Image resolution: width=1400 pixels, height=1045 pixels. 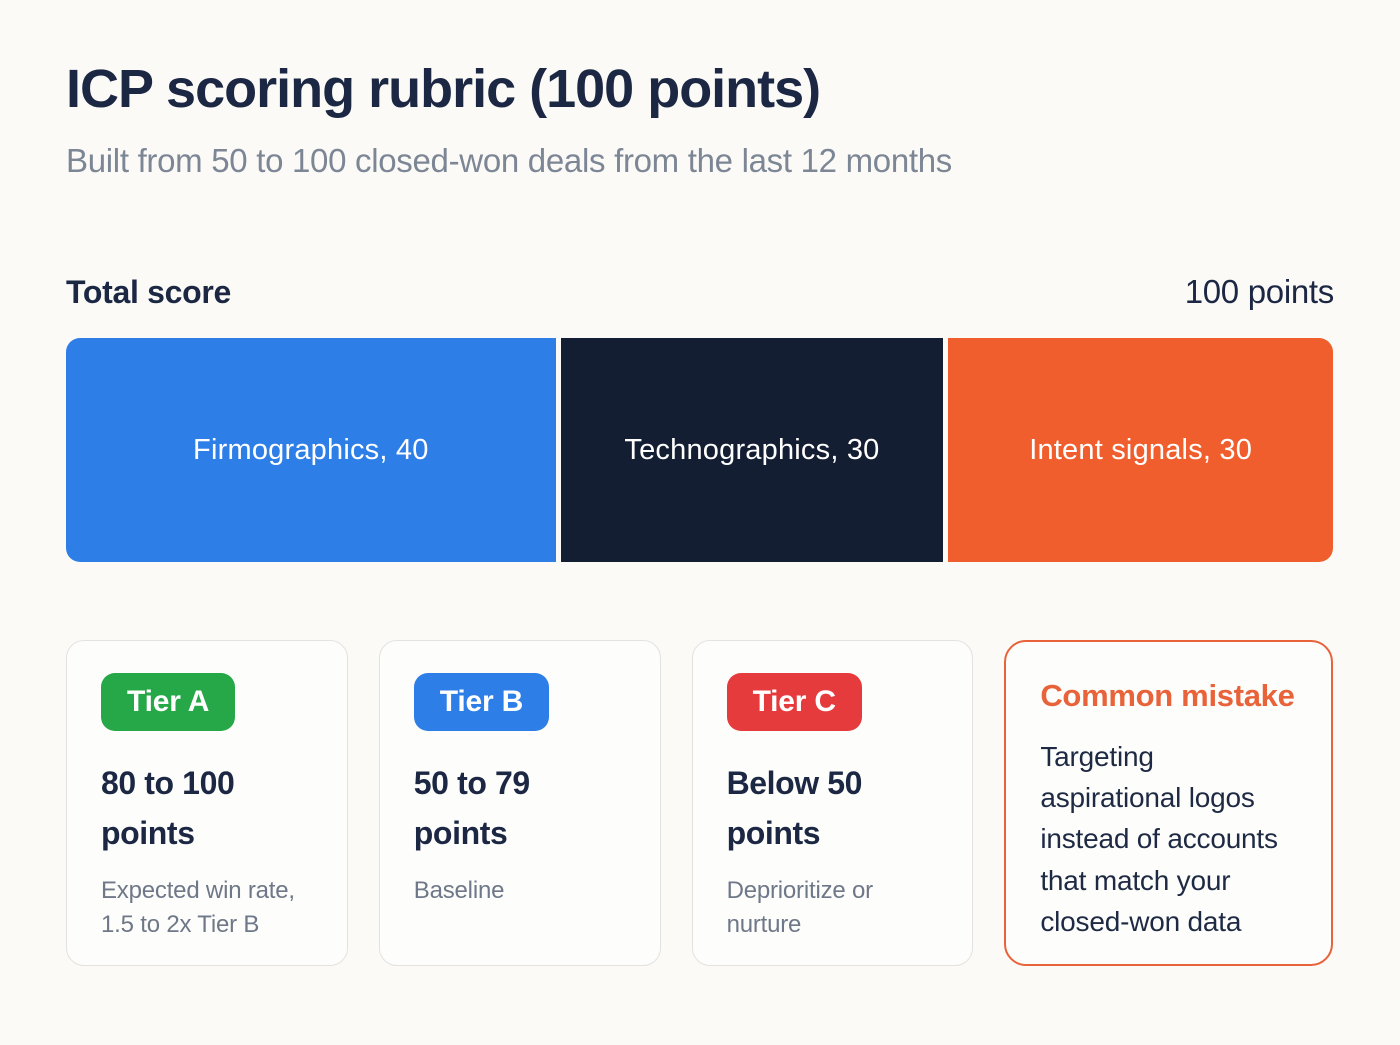 What do you see at coordinates (443, 89) in the screenshot?
I see `page-title: ICP scoring rubric (100 points)` at bounding box center [443, 89].